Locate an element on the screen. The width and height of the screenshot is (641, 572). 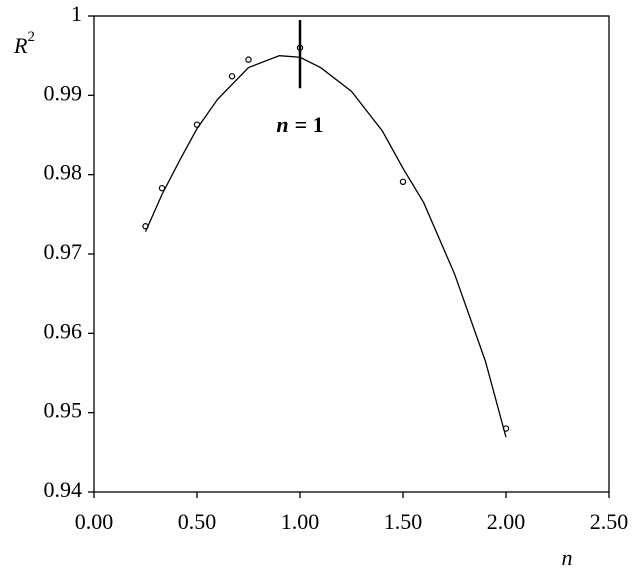
x-axis-label: n is located at coordinates (567, 557).